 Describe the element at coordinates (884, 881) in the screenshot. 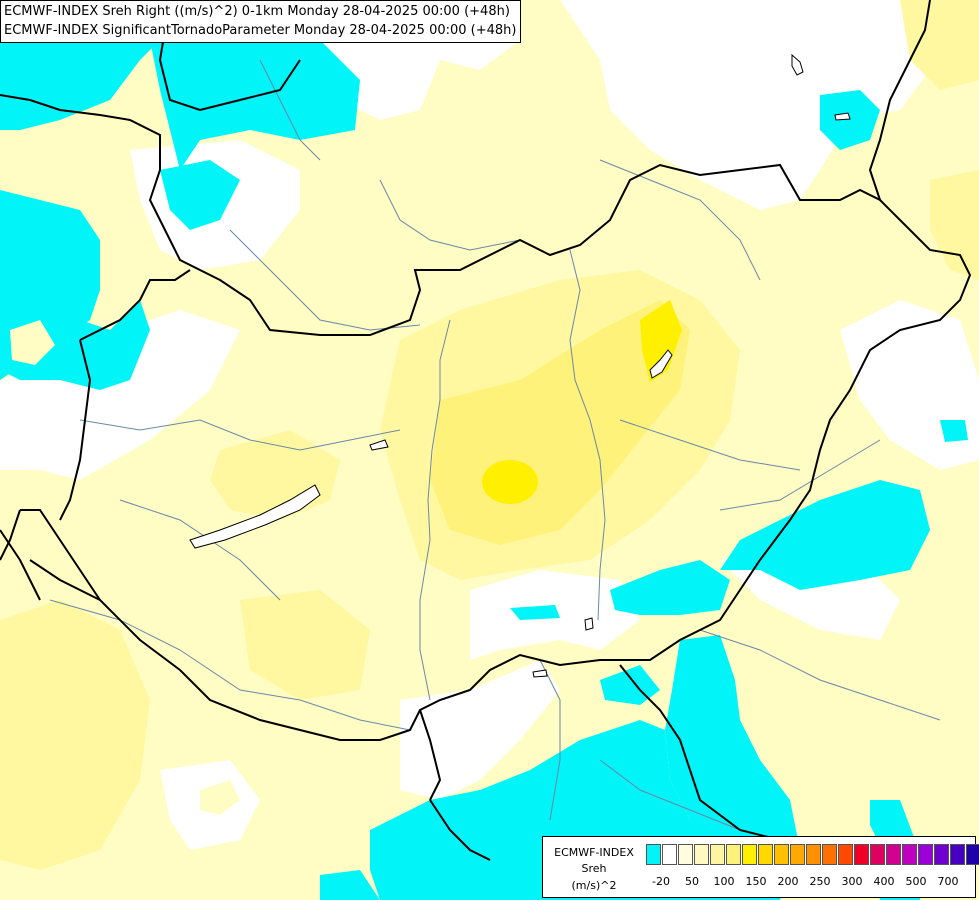

I see `legend-tick-label: 400` at that location.